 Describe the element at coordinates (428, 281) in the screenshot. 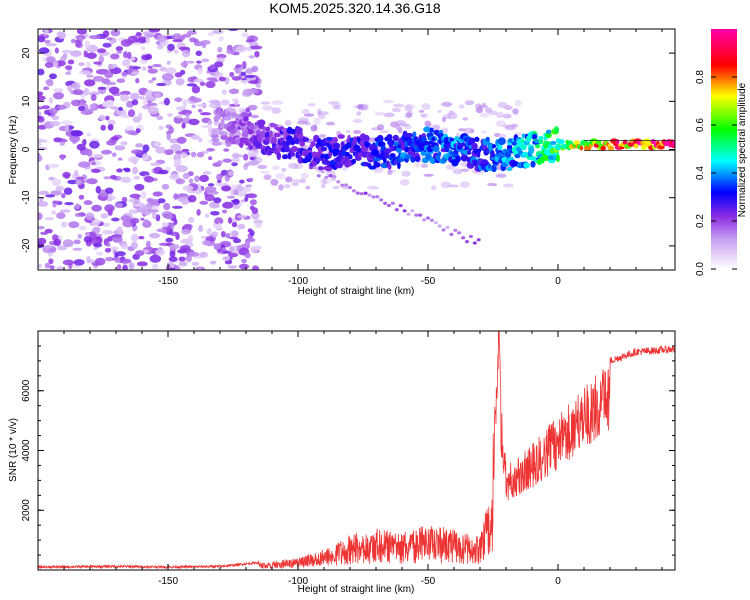

I see `x-tick-label: -50` at that location.